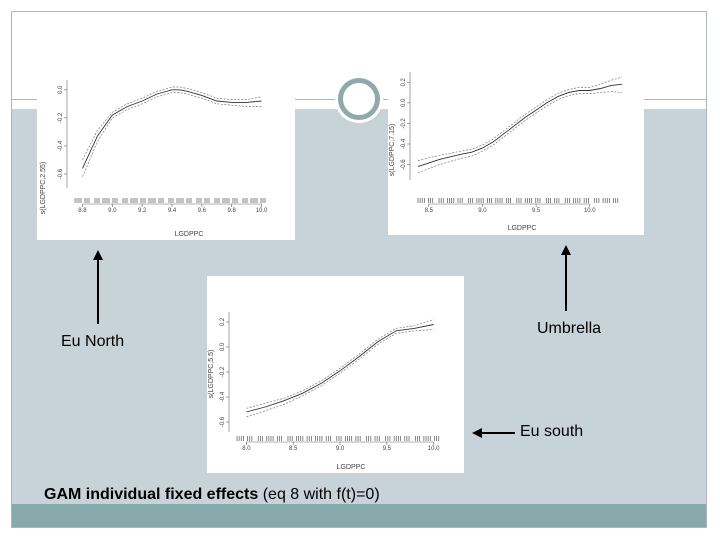 The height and width of the screenshot is (540, 720). Describe the element at coordinates (93, 341) in the screenshot. I see `label-eu-north: Eu North` at that location.